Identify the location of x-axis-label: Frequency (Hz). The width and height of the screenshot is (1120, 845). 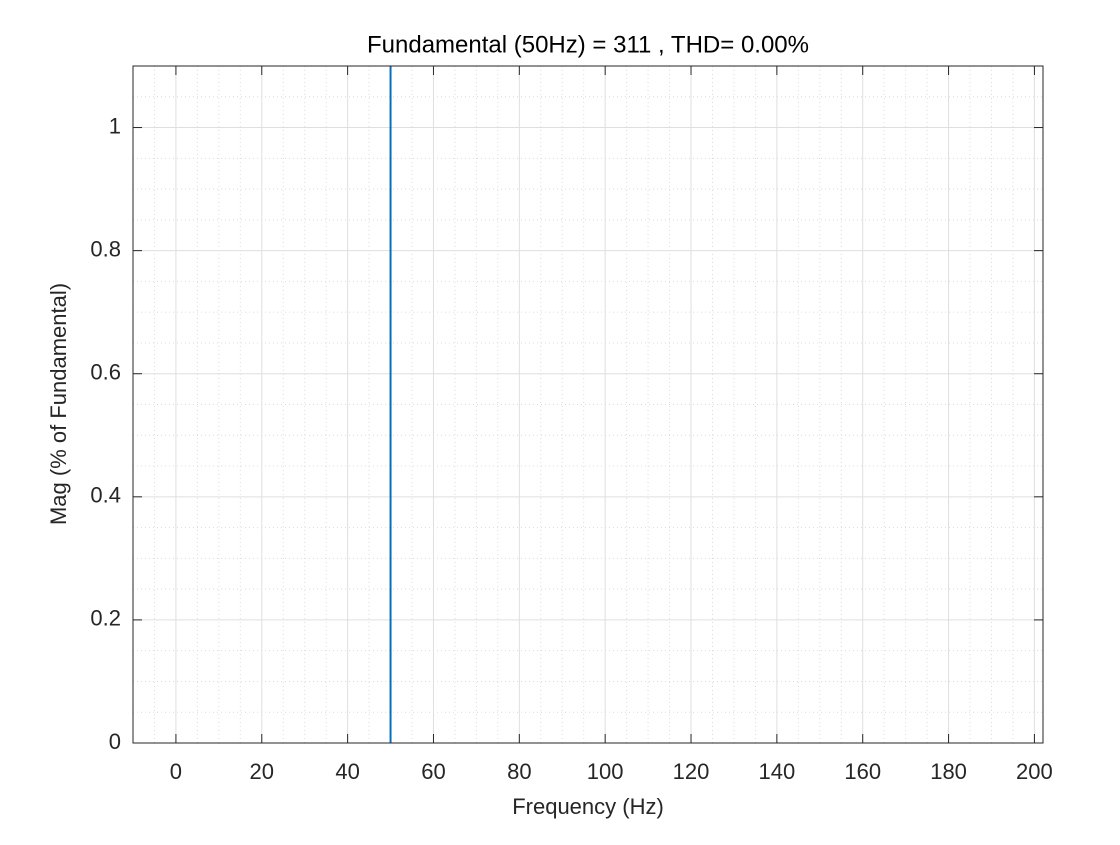
(588, 806).